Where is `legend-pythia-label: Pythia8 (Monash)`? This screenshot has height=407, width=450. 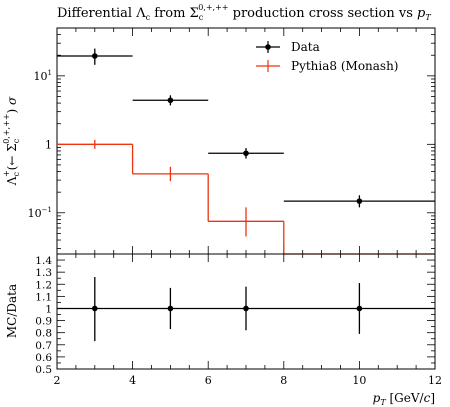
legend-pythia-label: Pythia8 (Monash) is located at coordinates (345, 66).